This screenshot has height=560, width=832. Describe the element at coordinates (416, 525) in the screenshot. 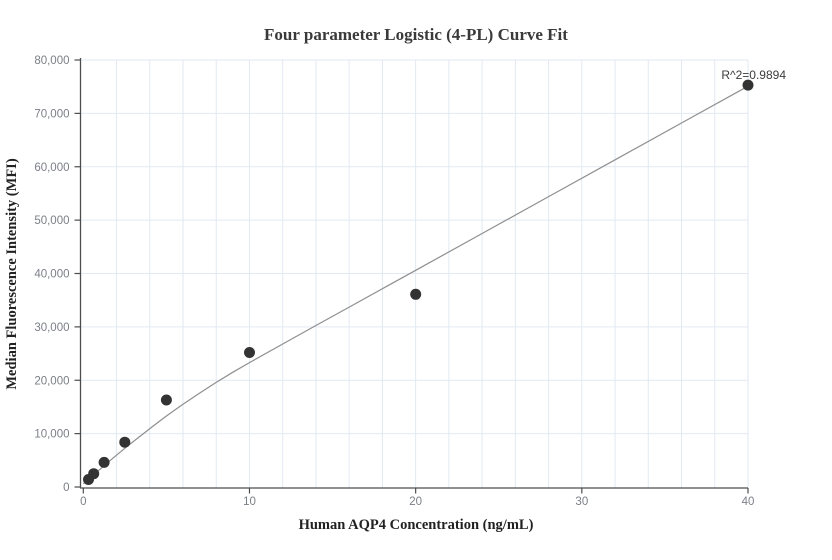

I see `x-axis-title: Human AQP4 Concentration (ng/mL)` at that location.